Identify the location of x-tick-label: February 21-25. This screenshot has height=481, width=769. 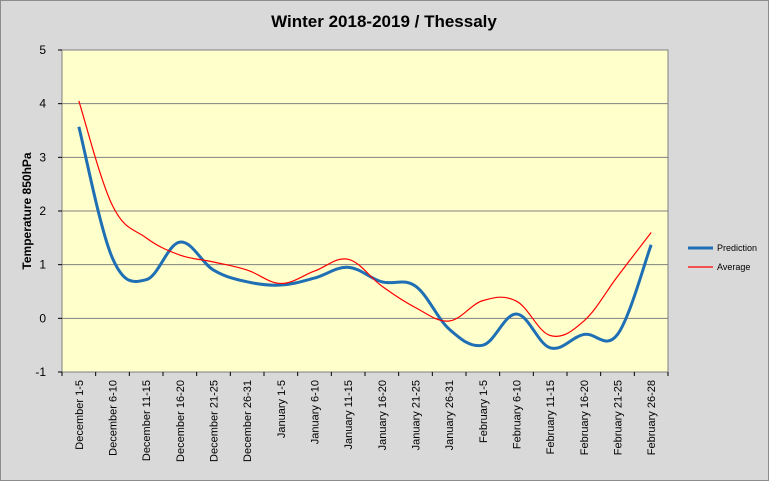
(619, 417).